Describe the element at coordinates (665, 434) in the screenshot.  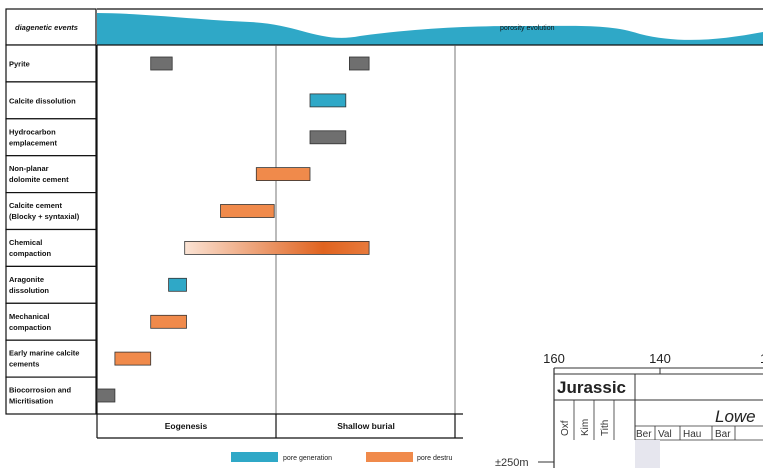
I see `inset-stage-val: Val` at that location.